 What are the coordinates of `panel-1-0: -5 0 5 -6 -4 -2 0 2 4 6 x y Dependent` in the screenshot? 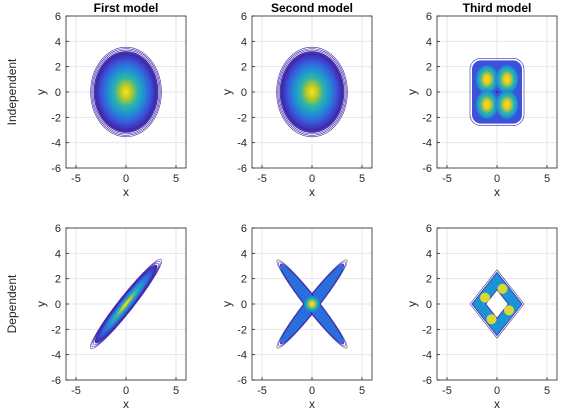 It's located at (96, 317).